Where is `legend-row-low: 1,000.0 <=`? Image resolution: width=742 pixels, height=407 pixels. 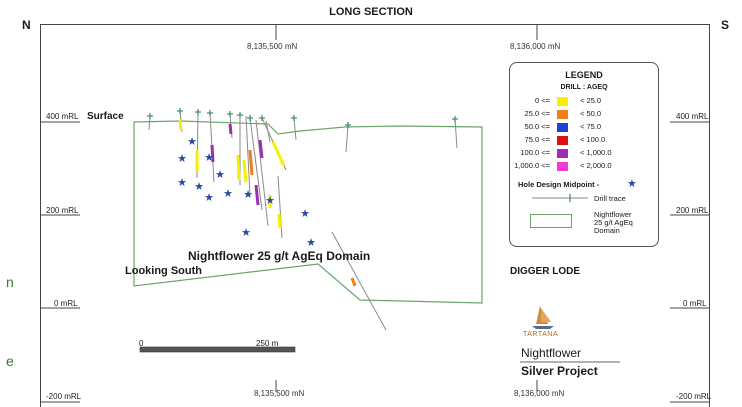 legend-row-low: 1,000.0 <= is located at coordinates (532, 165).